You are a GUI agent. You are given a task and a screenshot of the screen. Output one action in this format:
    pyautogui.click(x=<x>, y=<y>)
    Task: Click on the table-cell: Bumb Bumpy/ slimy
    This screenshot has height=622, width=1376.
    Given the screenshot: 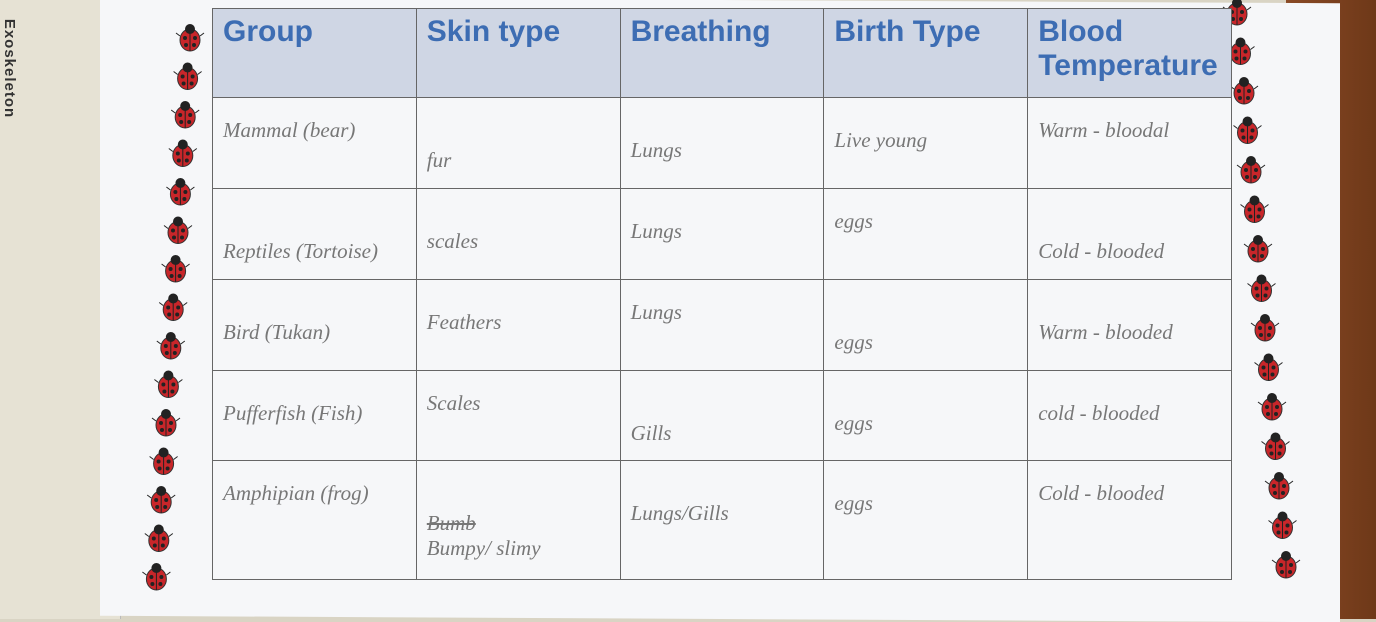 What is the action you would take?
    pyautogui.click(x=518, y=520)
    